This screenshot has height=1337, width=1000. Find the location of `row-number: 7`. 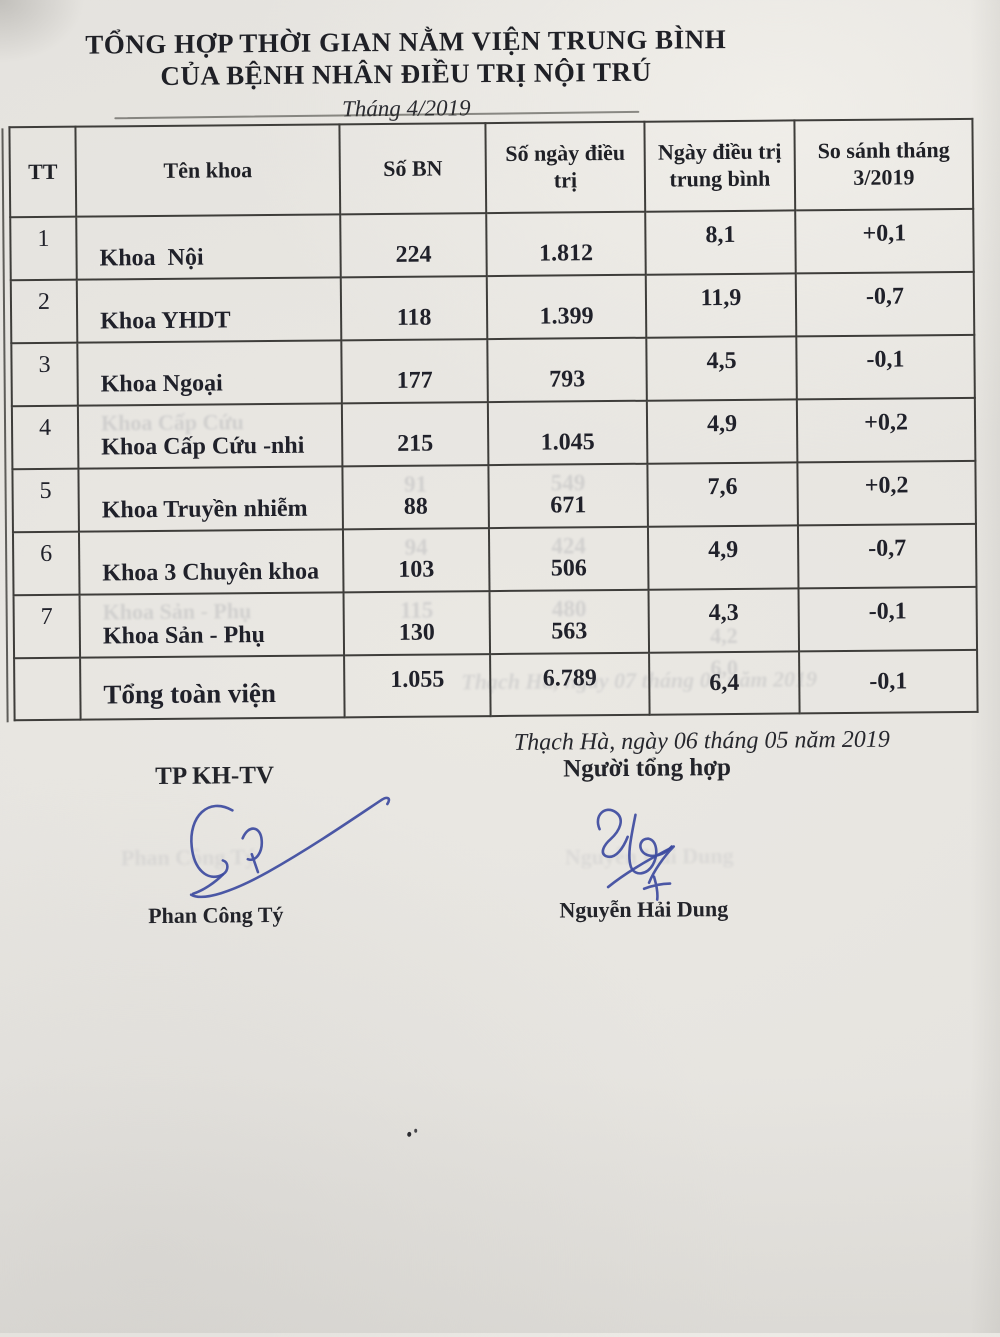

row-number: 7 is located at coordinates (47, 626).